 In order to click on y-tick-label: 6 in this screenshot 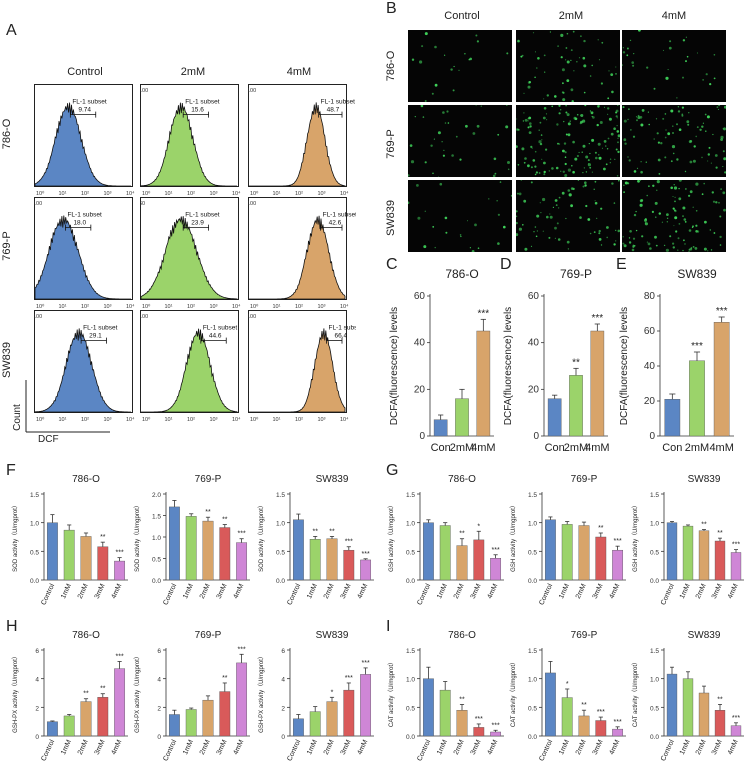, I will do `click(159, 651)`.